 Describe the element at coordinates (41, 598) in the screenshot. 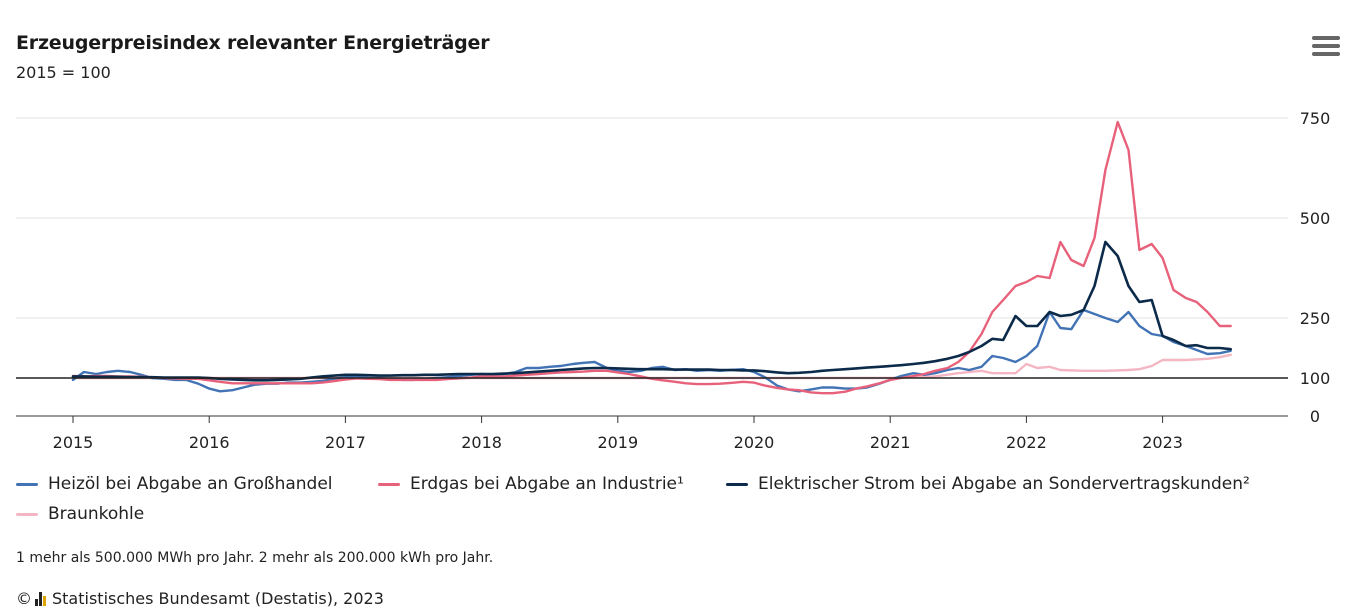

I see `destatis-logo-icon` at that location.